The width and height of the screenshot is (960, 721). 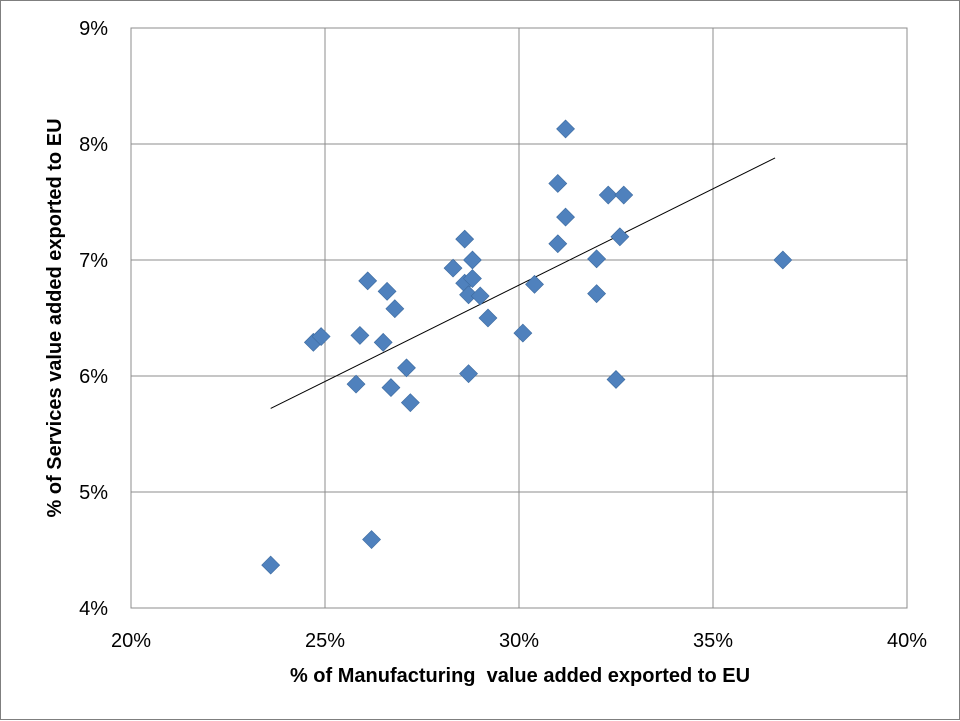 What do you see at coordinates (713, 641) in the screenshot?
I see `x-tick-label: 35%` at bounding box center [713, 641].